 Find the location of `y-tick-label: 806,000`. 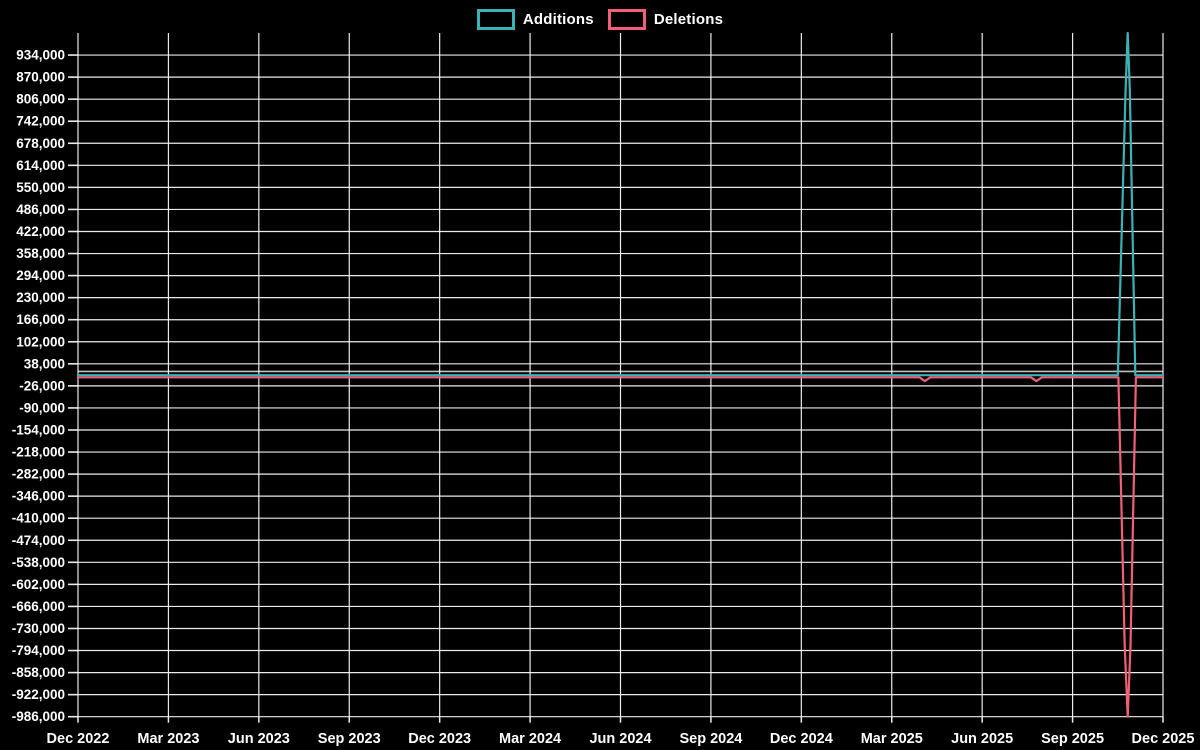

y-tick-label: 806,000 is located at coordinates (40, 99).